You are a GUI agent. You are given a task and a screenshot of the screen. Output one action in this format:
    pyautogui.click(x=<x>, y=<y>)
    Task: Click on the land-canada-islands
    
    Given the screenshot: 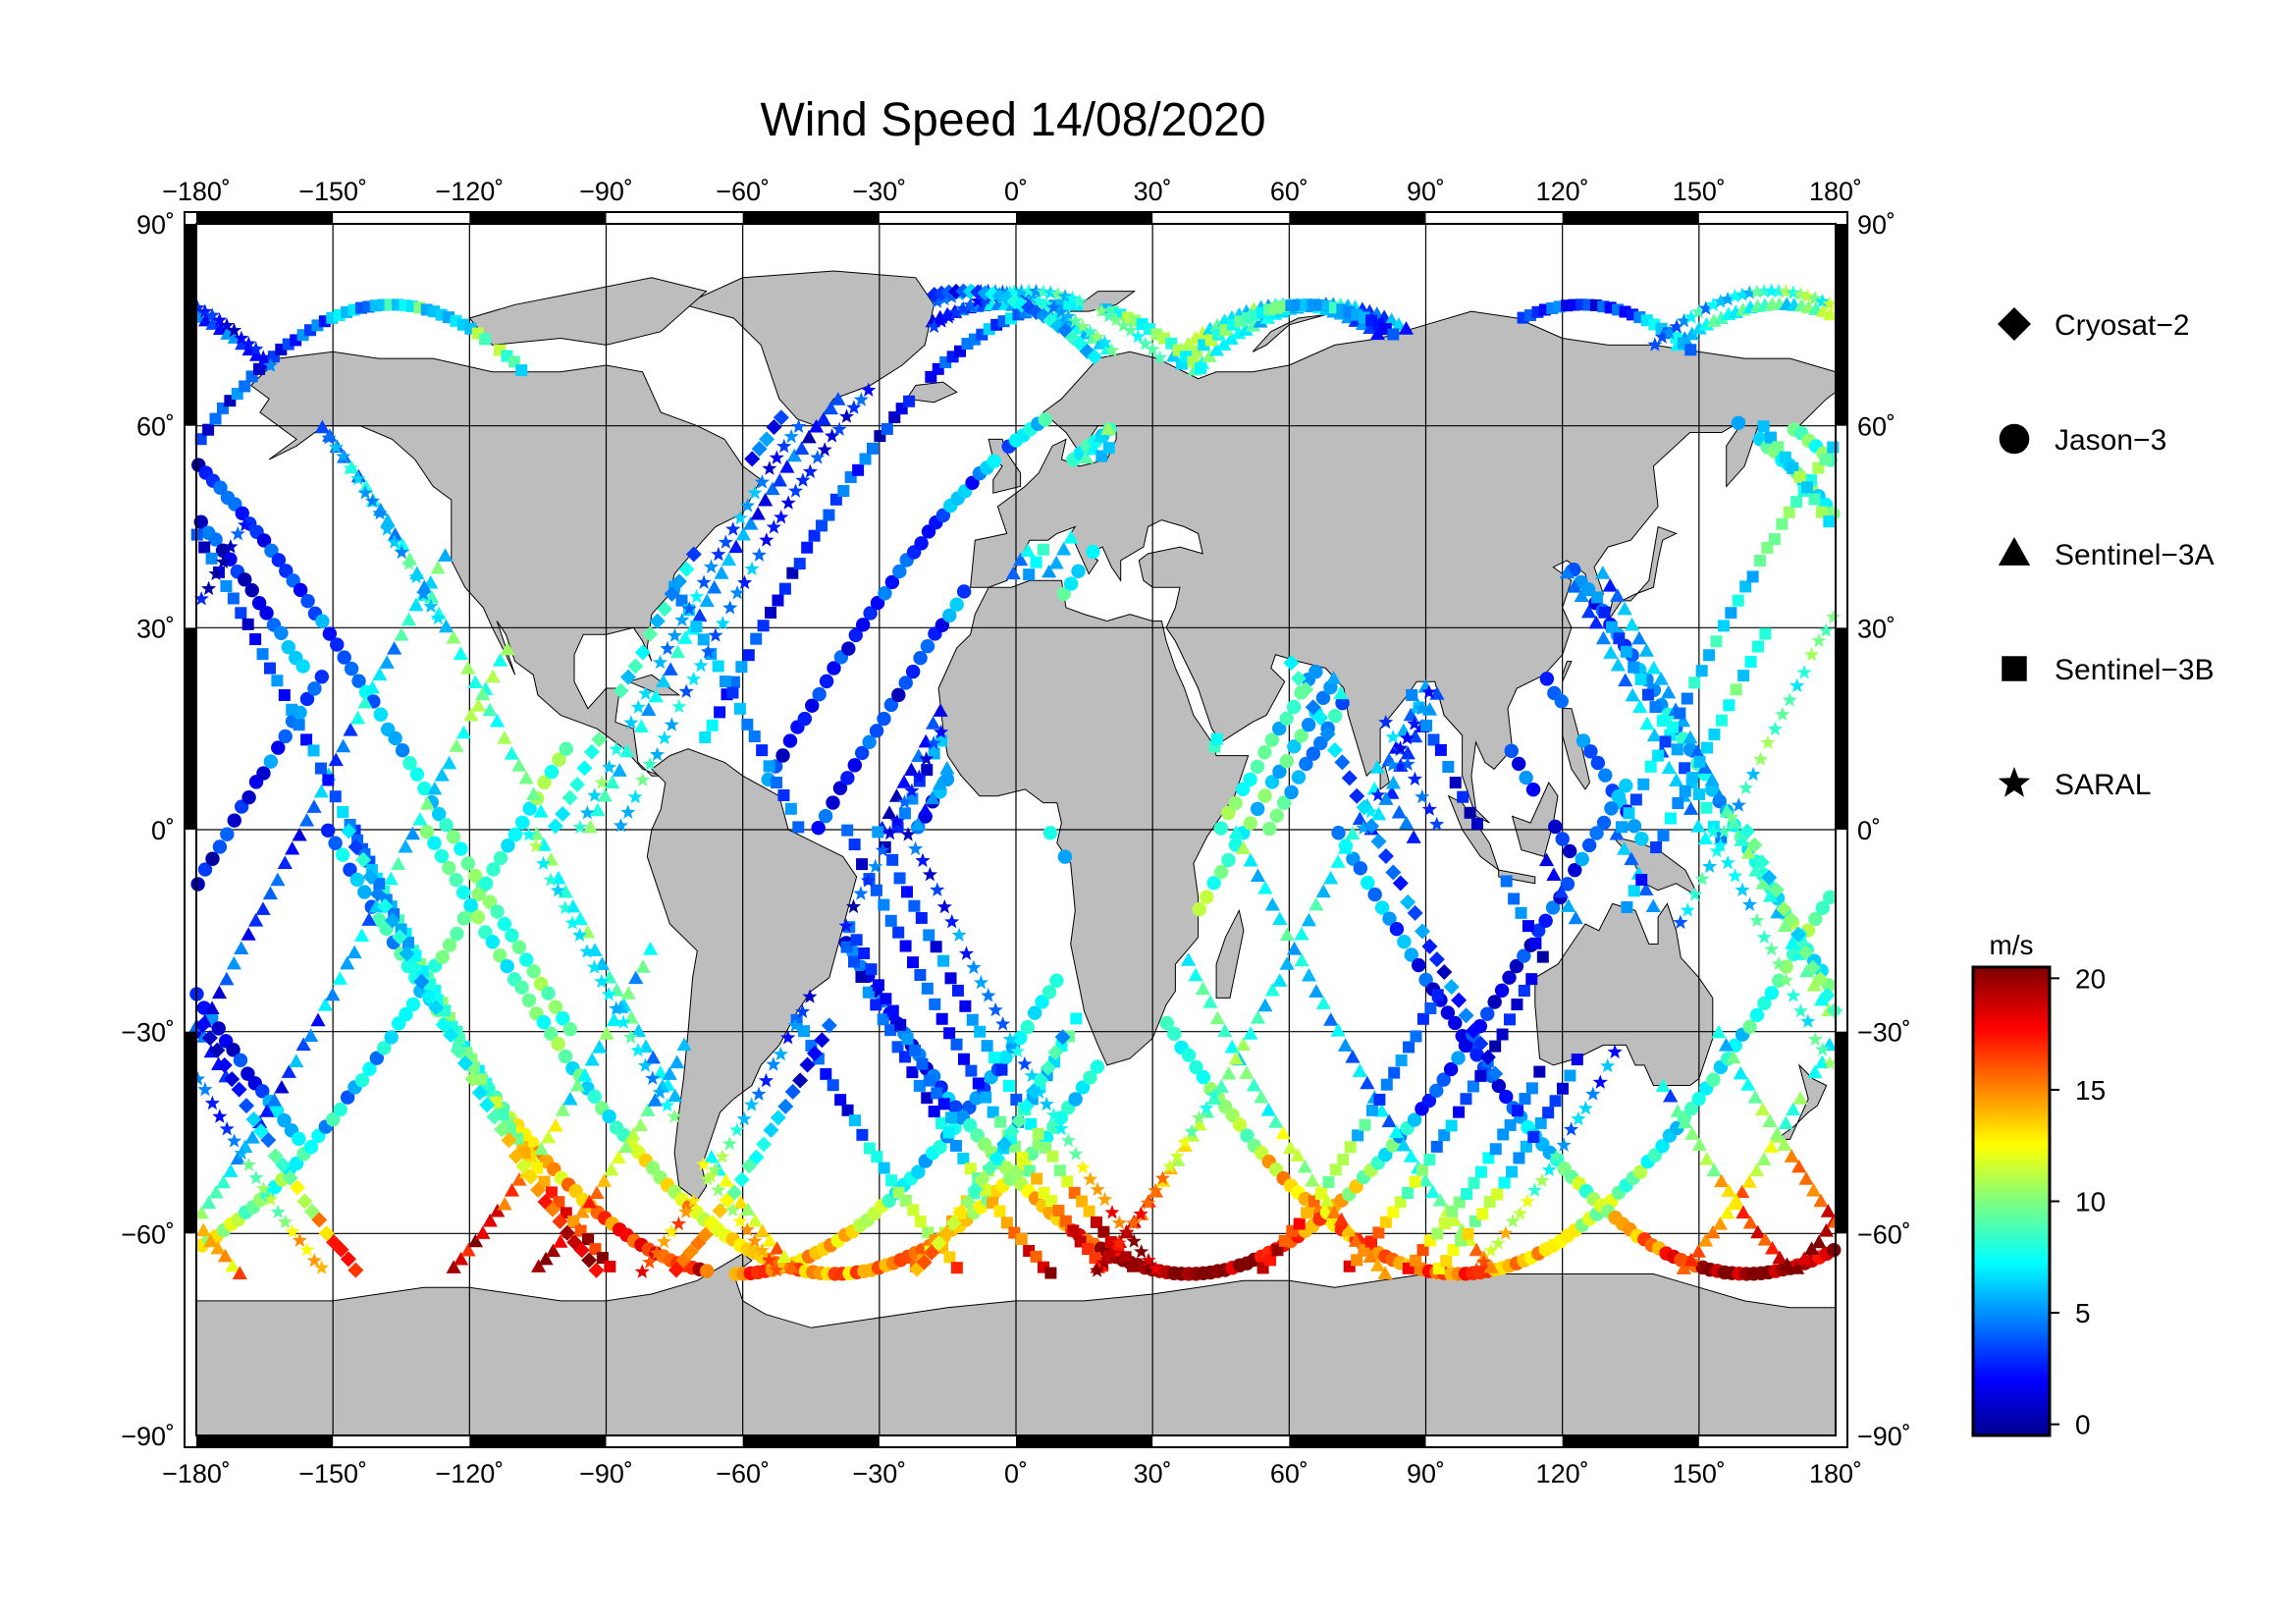 What is the action you would take?
    pyautogui.click(x=588, y=311)
    